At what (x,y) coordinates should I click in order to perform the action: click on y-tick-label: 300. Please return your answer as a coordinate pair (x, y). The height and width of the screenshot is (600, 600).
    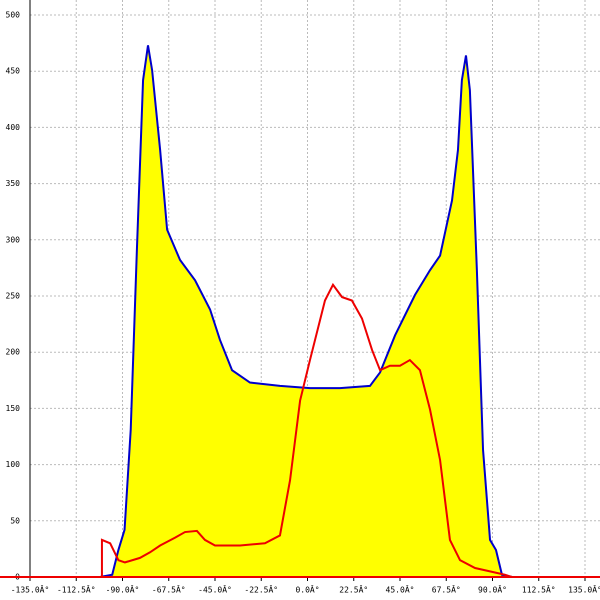
    Looking at the image, I should click on (13, 239).